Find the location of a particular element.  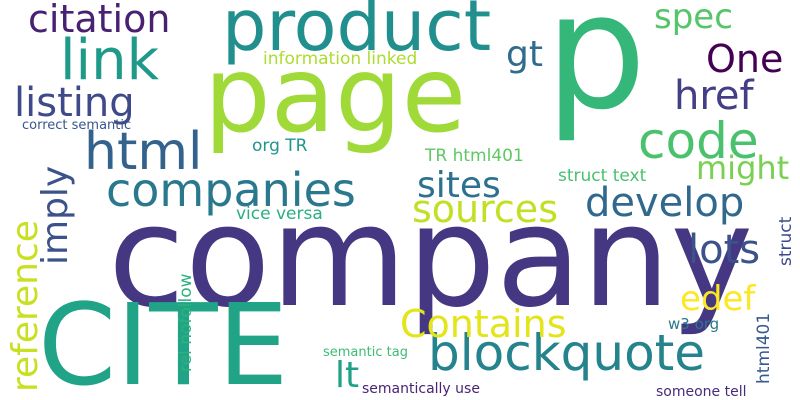

word-correct-semantic: correct semantic is located at coordinates (77, 125).